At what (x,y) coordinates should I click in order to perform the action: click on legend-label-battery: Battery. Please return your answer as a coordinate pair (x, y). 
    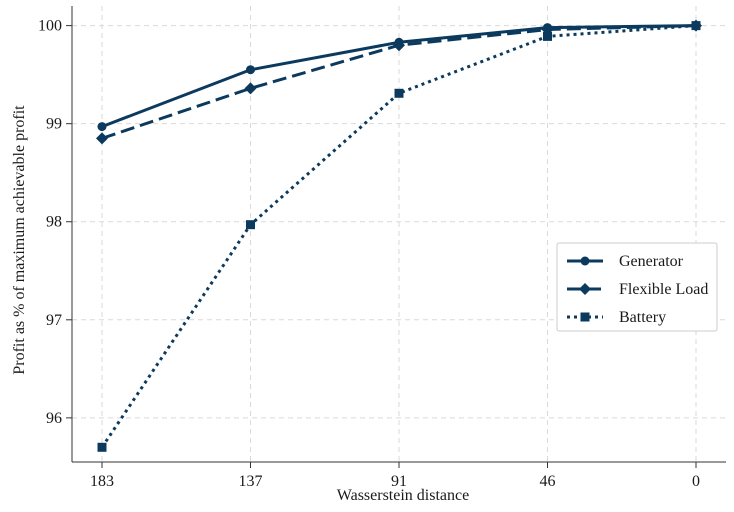
    Looking at the image, I should click on (642, 317).